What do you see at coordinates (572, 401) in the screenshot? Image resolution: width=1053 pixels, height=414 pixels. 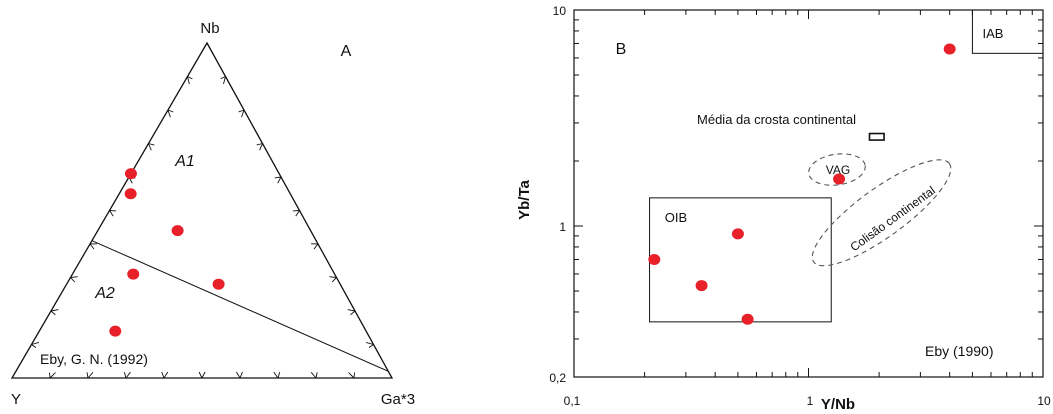 I see `x-tick-label-0: 0,1` at bounding box center [572, 401].